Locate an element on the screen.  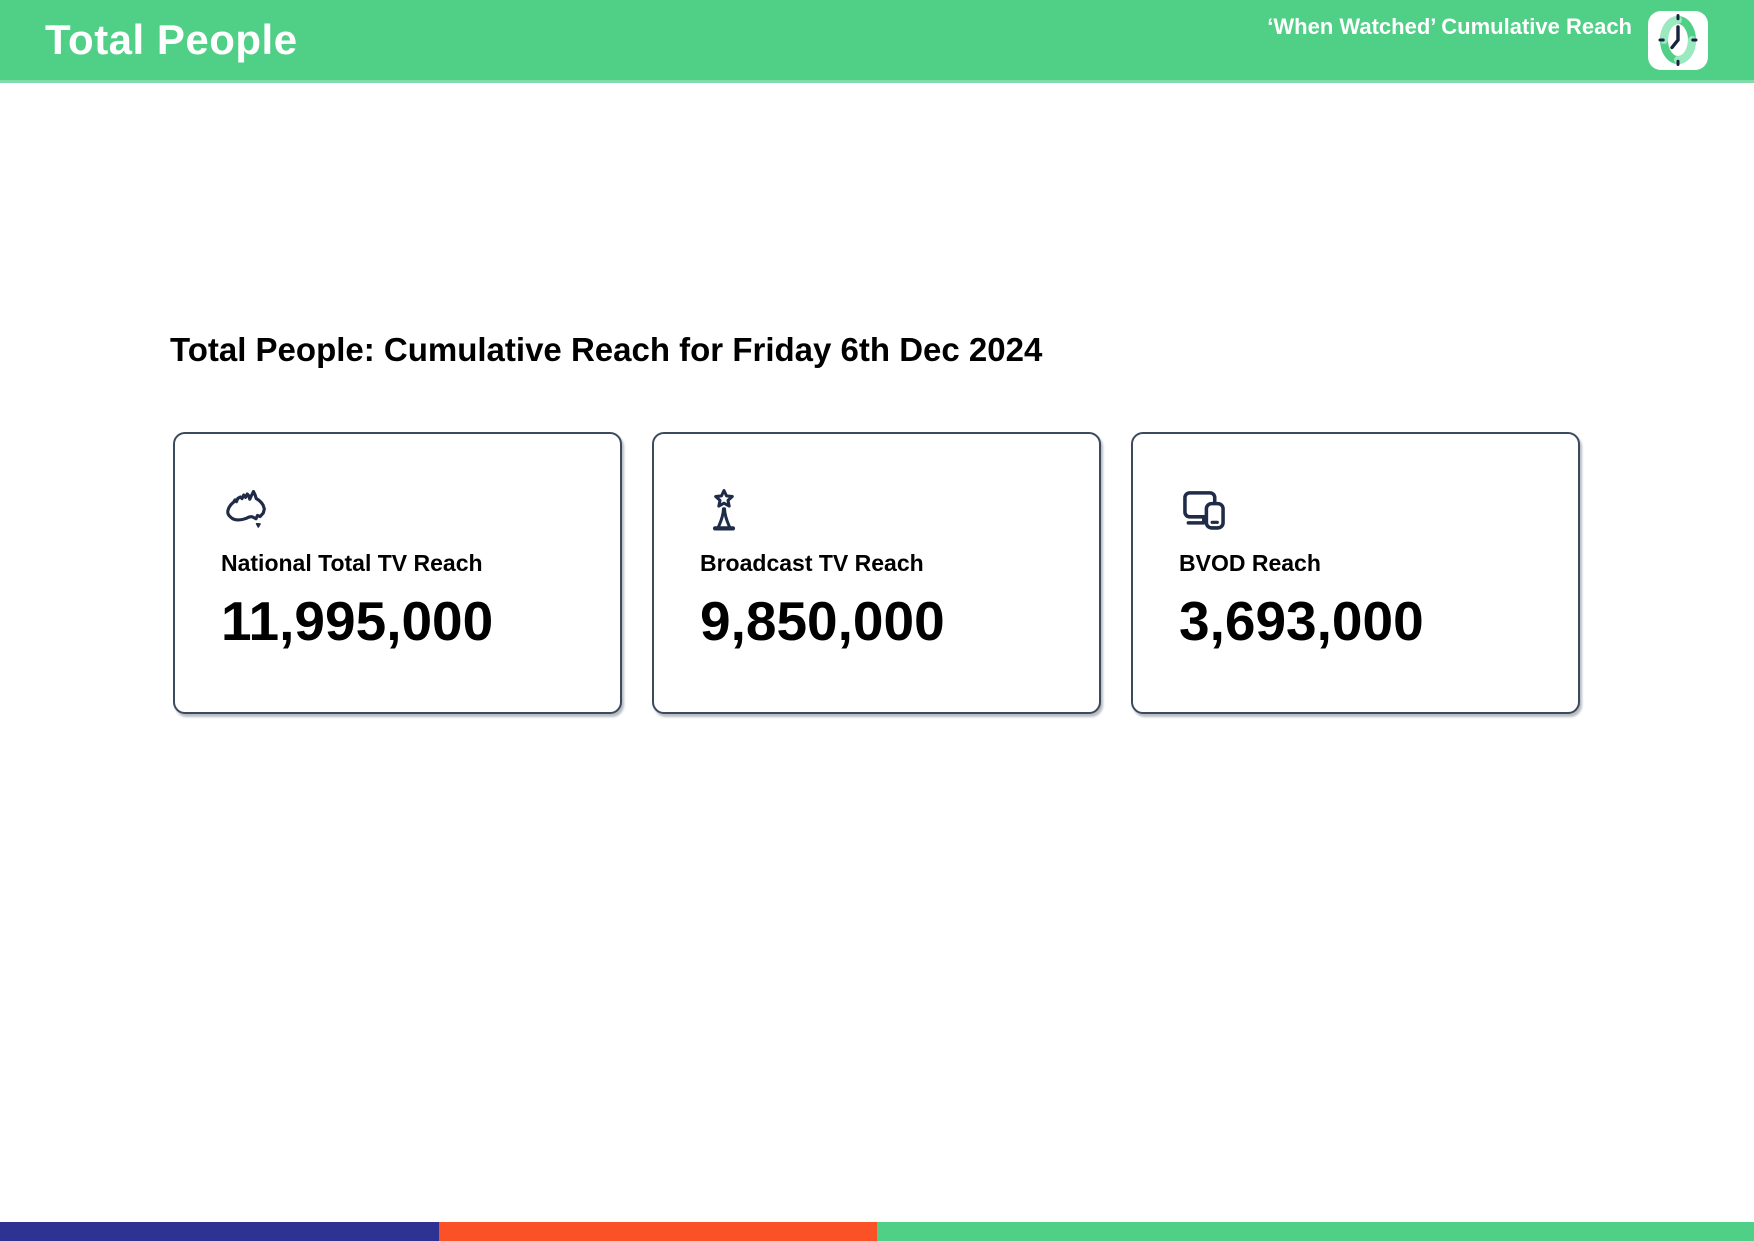
card-value: 9,850,000 is located at coordinates (822, 621).